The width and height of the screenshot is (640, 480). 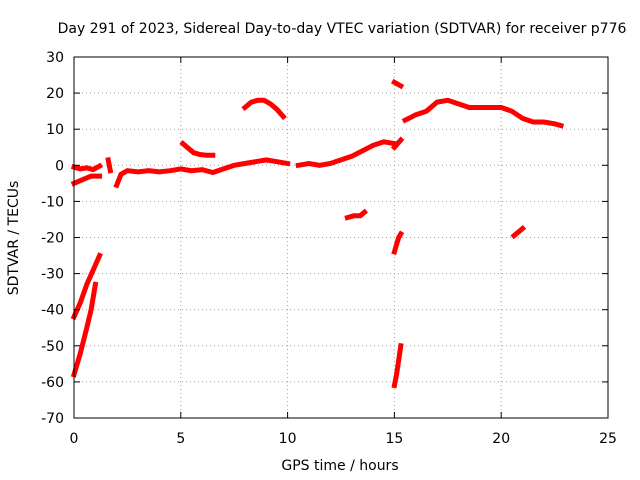 What do you see at coordinates (346, 154) in the screenshot?
I see `data-series-seg7` at bounding box center [346, 154].